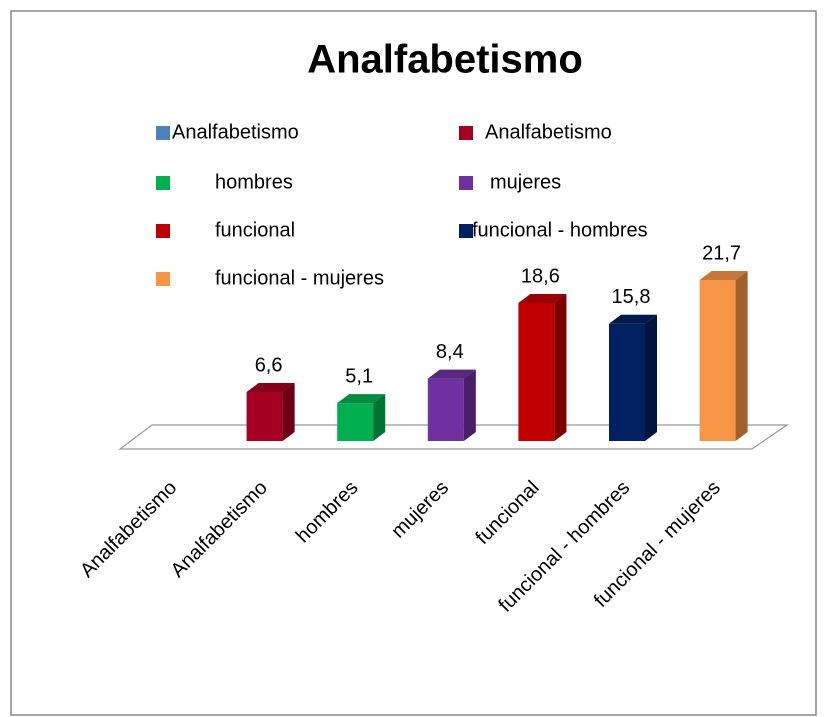 The width and height of the screenshot is (827, 717). I want to click on legend-label: funcional - hombres, so click(560, 230).